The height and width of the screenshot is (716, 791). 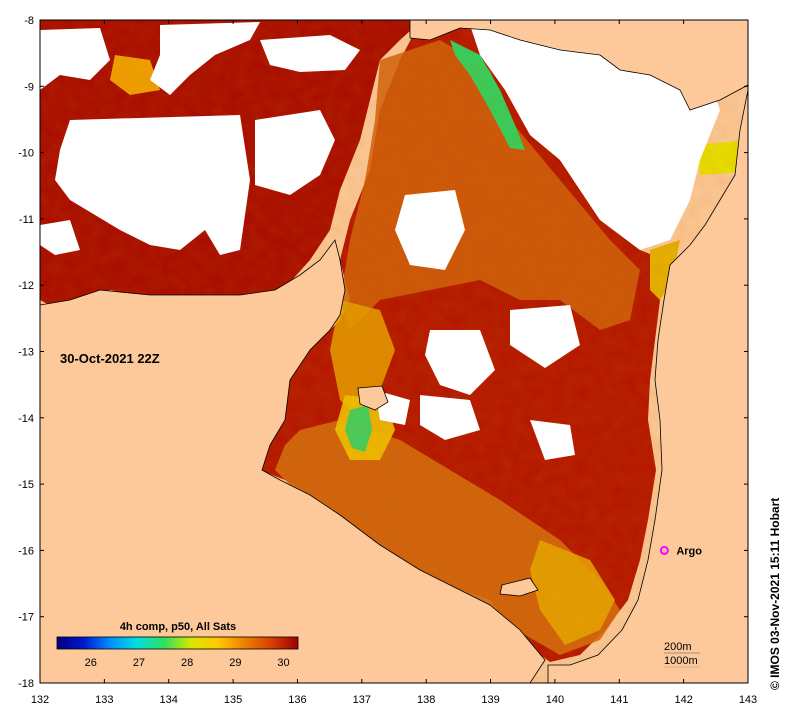 I want to click on lat-tick-label: -9, so click(x=29, y=87).